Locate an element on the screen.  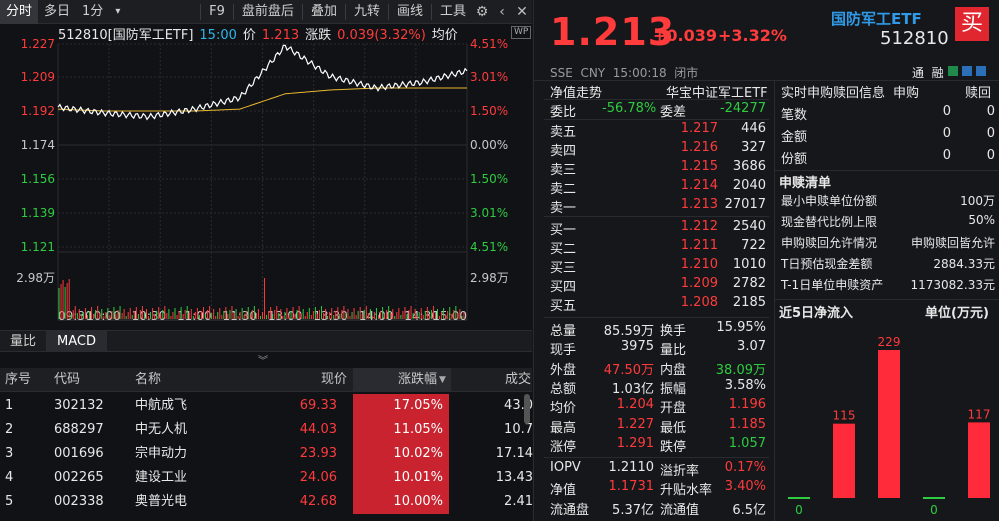
stat-value: 1.057 is located at coordinates (747, 443).